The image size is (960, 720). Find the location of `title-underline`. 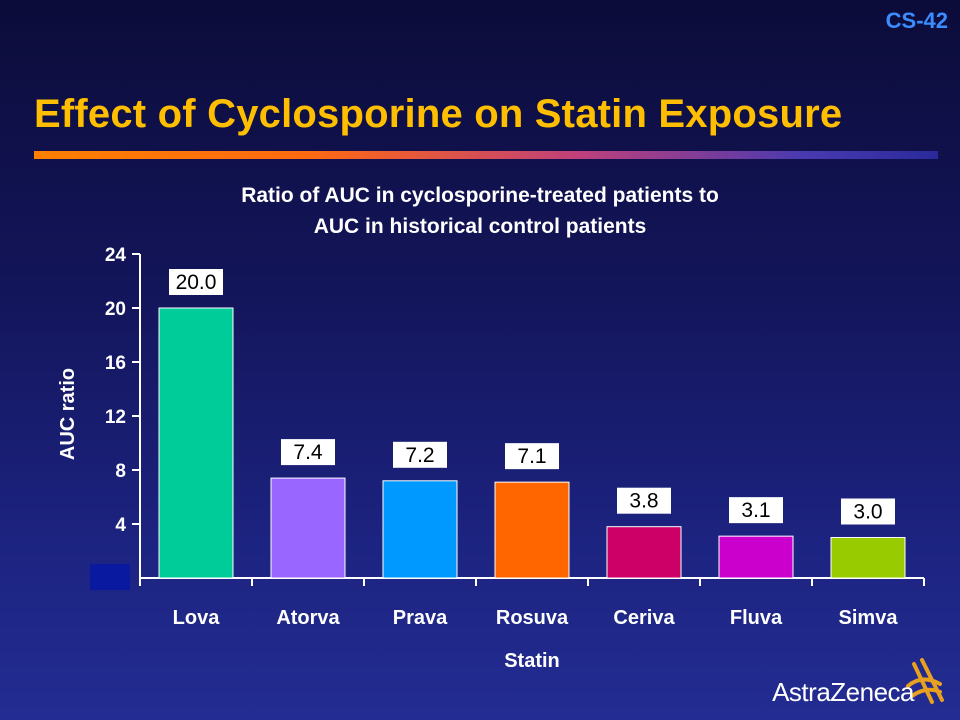

title-underline is located at coordinates (486, 155).